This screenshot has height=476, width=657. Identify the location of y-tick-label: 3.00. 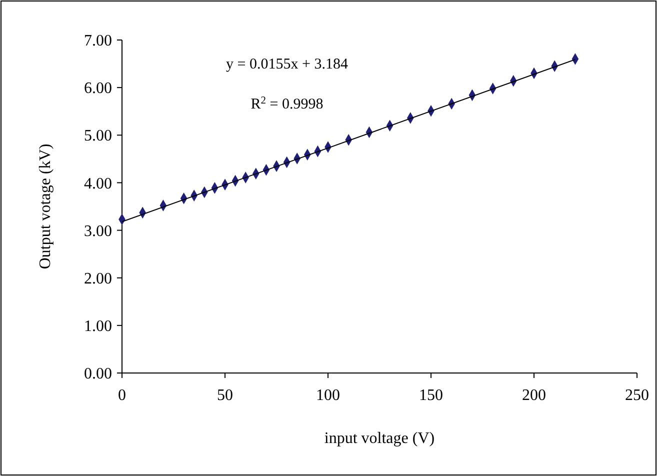
(98, 231).